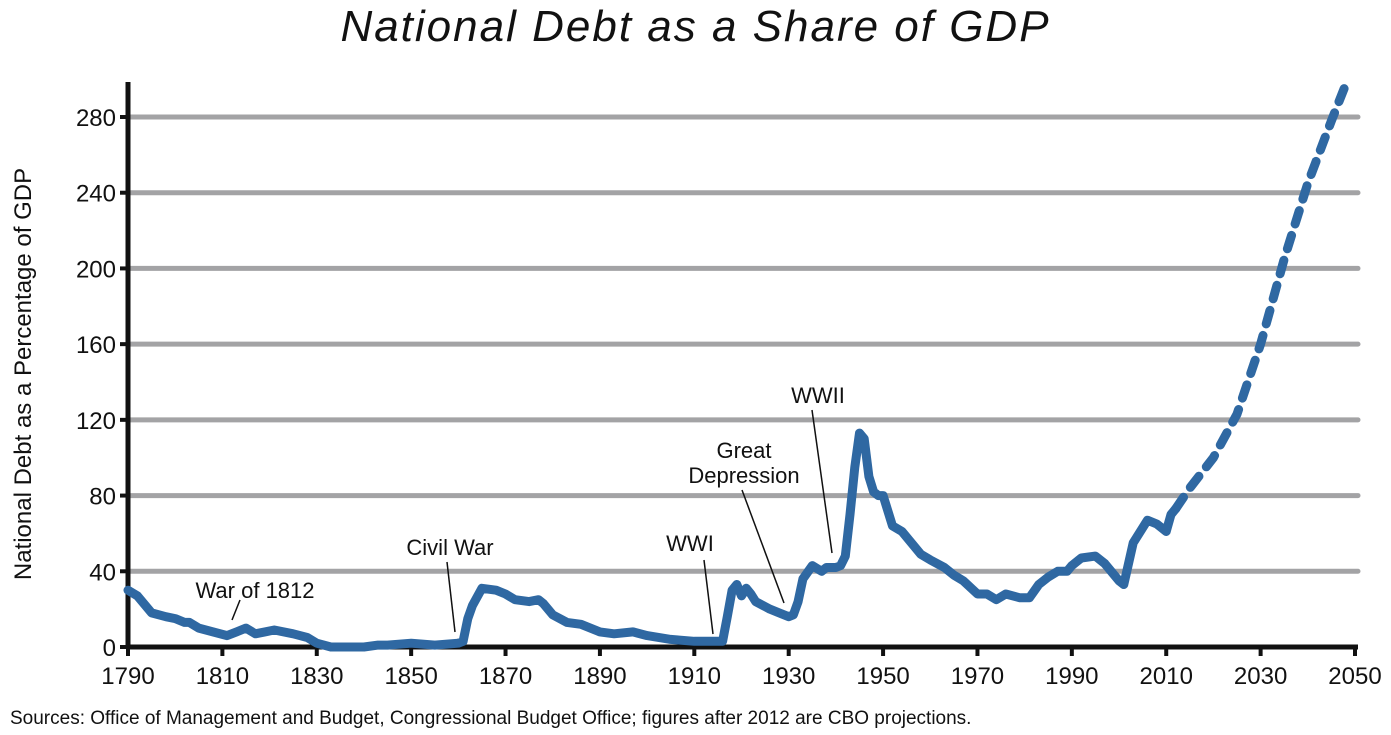 This screenshot has height=735, width=1391. I want to click on x-tick-label: 1950, so click(882, 676).